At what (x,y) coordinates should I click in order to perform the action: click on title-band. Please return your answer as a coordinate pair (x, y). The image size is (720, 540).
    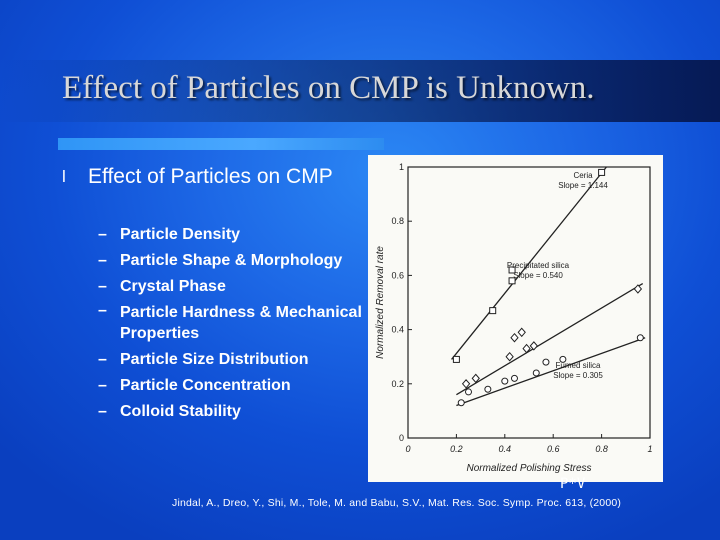
    Looking at the image, I should click on (360, 91).